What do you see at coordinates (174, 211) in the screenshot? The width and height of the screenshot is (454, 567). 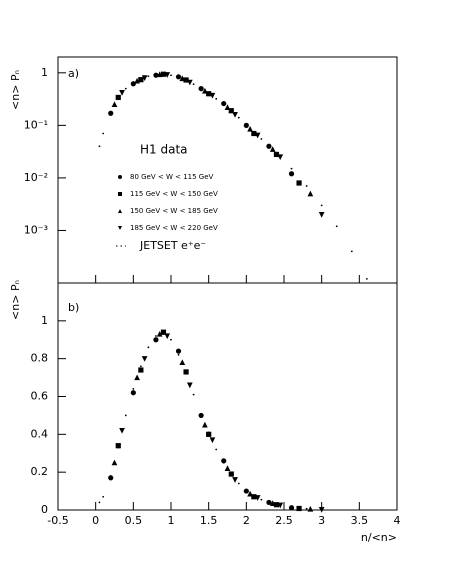 I see `legend-label: 150 GeV < W < 185 GeV` at bounding box center [174, 211].